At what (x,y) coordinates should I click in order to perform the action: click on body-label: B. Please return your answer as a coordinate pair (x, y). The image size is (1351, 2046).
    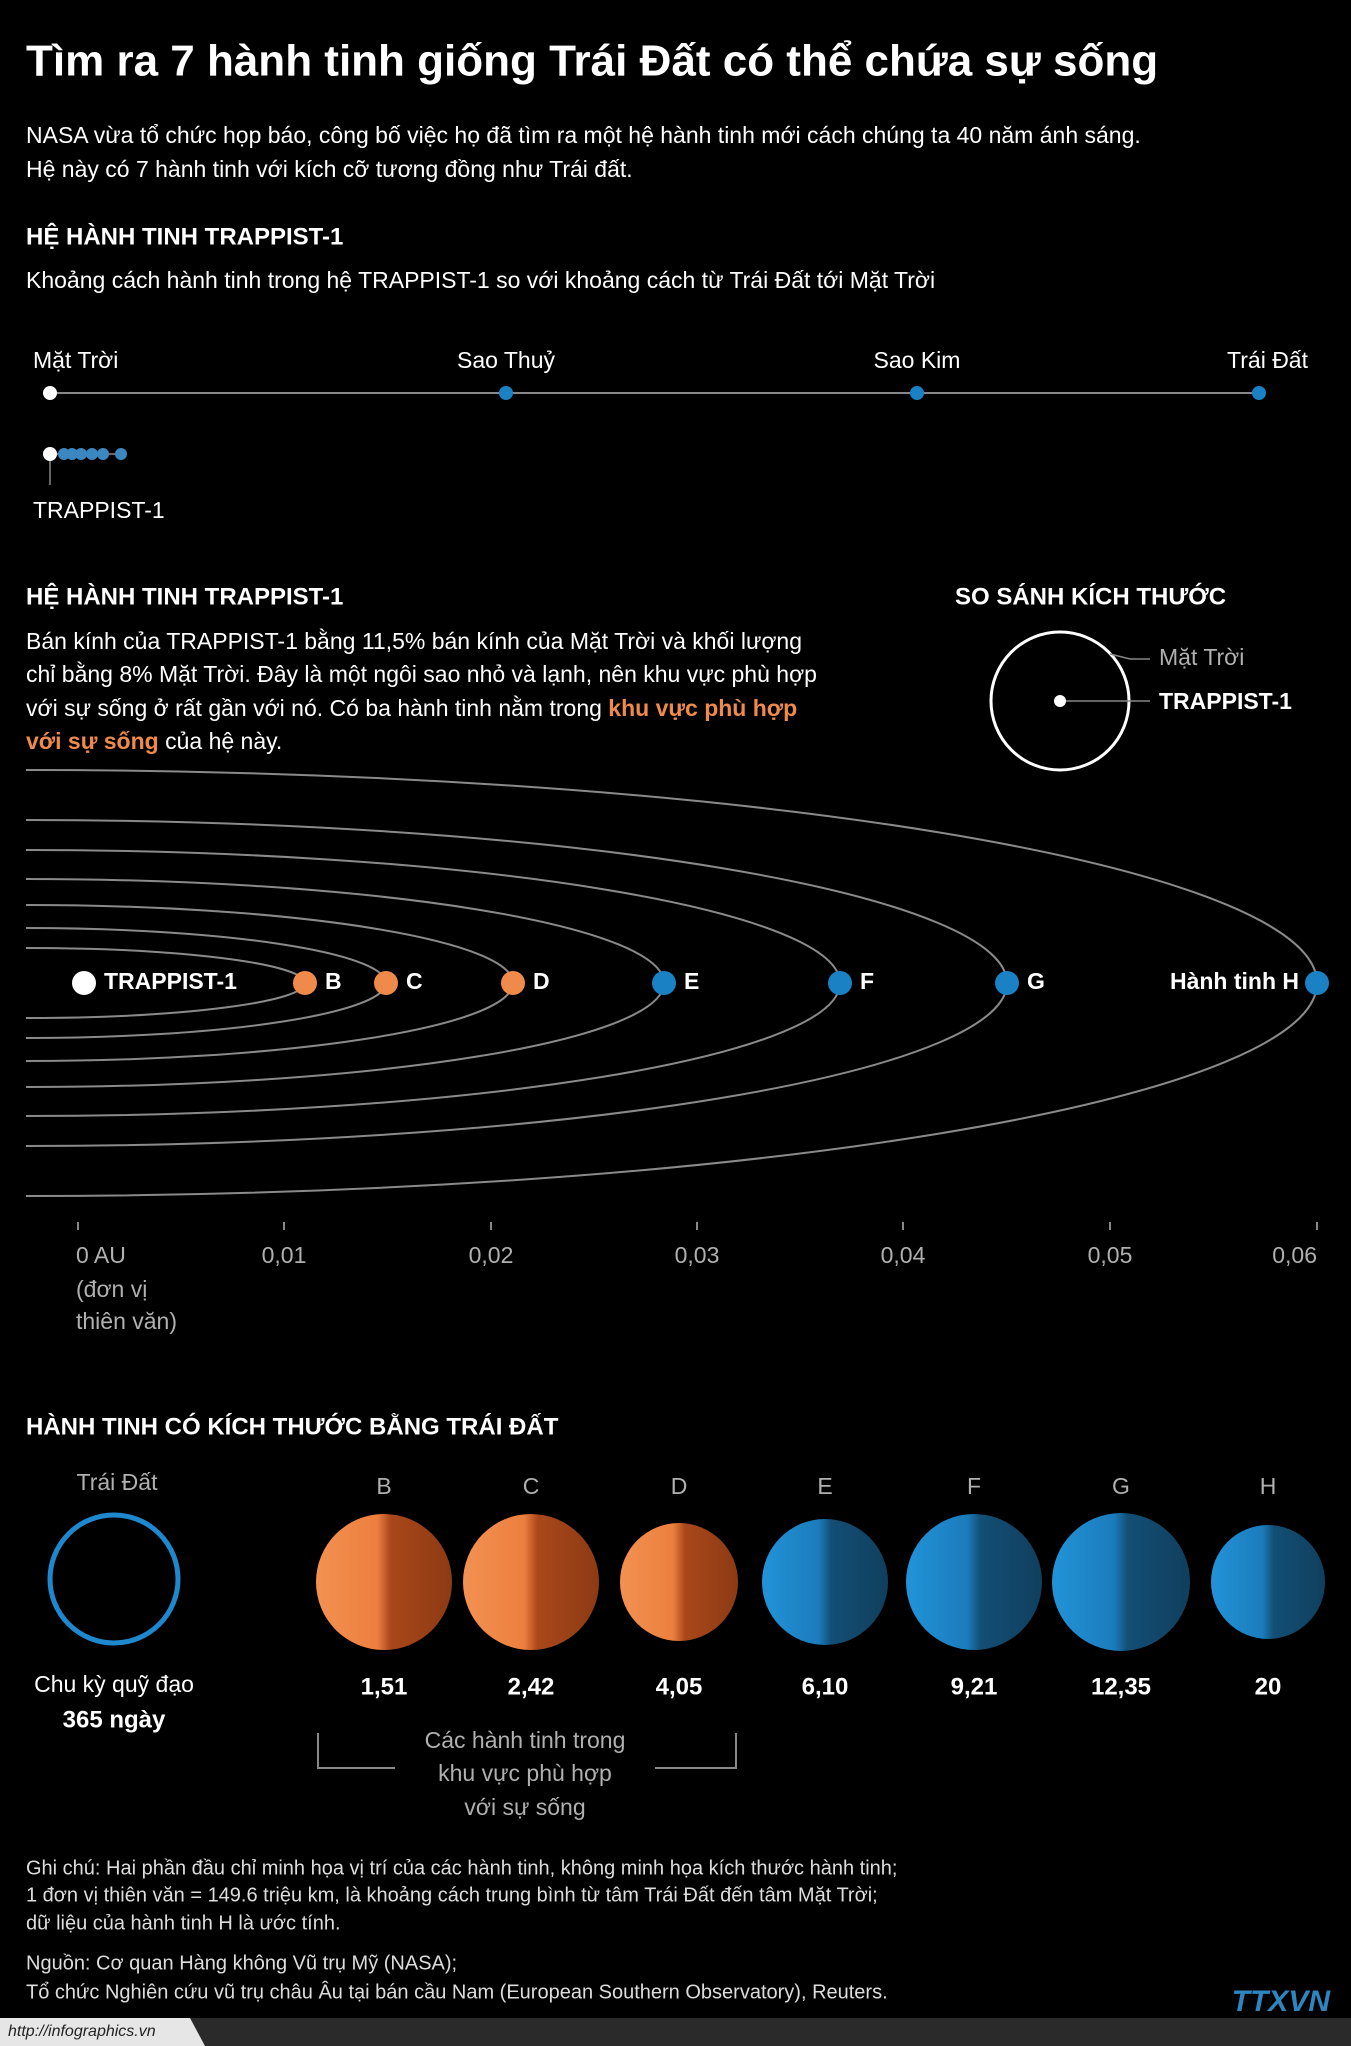
    Looking at the image, I should click on (333, 981).